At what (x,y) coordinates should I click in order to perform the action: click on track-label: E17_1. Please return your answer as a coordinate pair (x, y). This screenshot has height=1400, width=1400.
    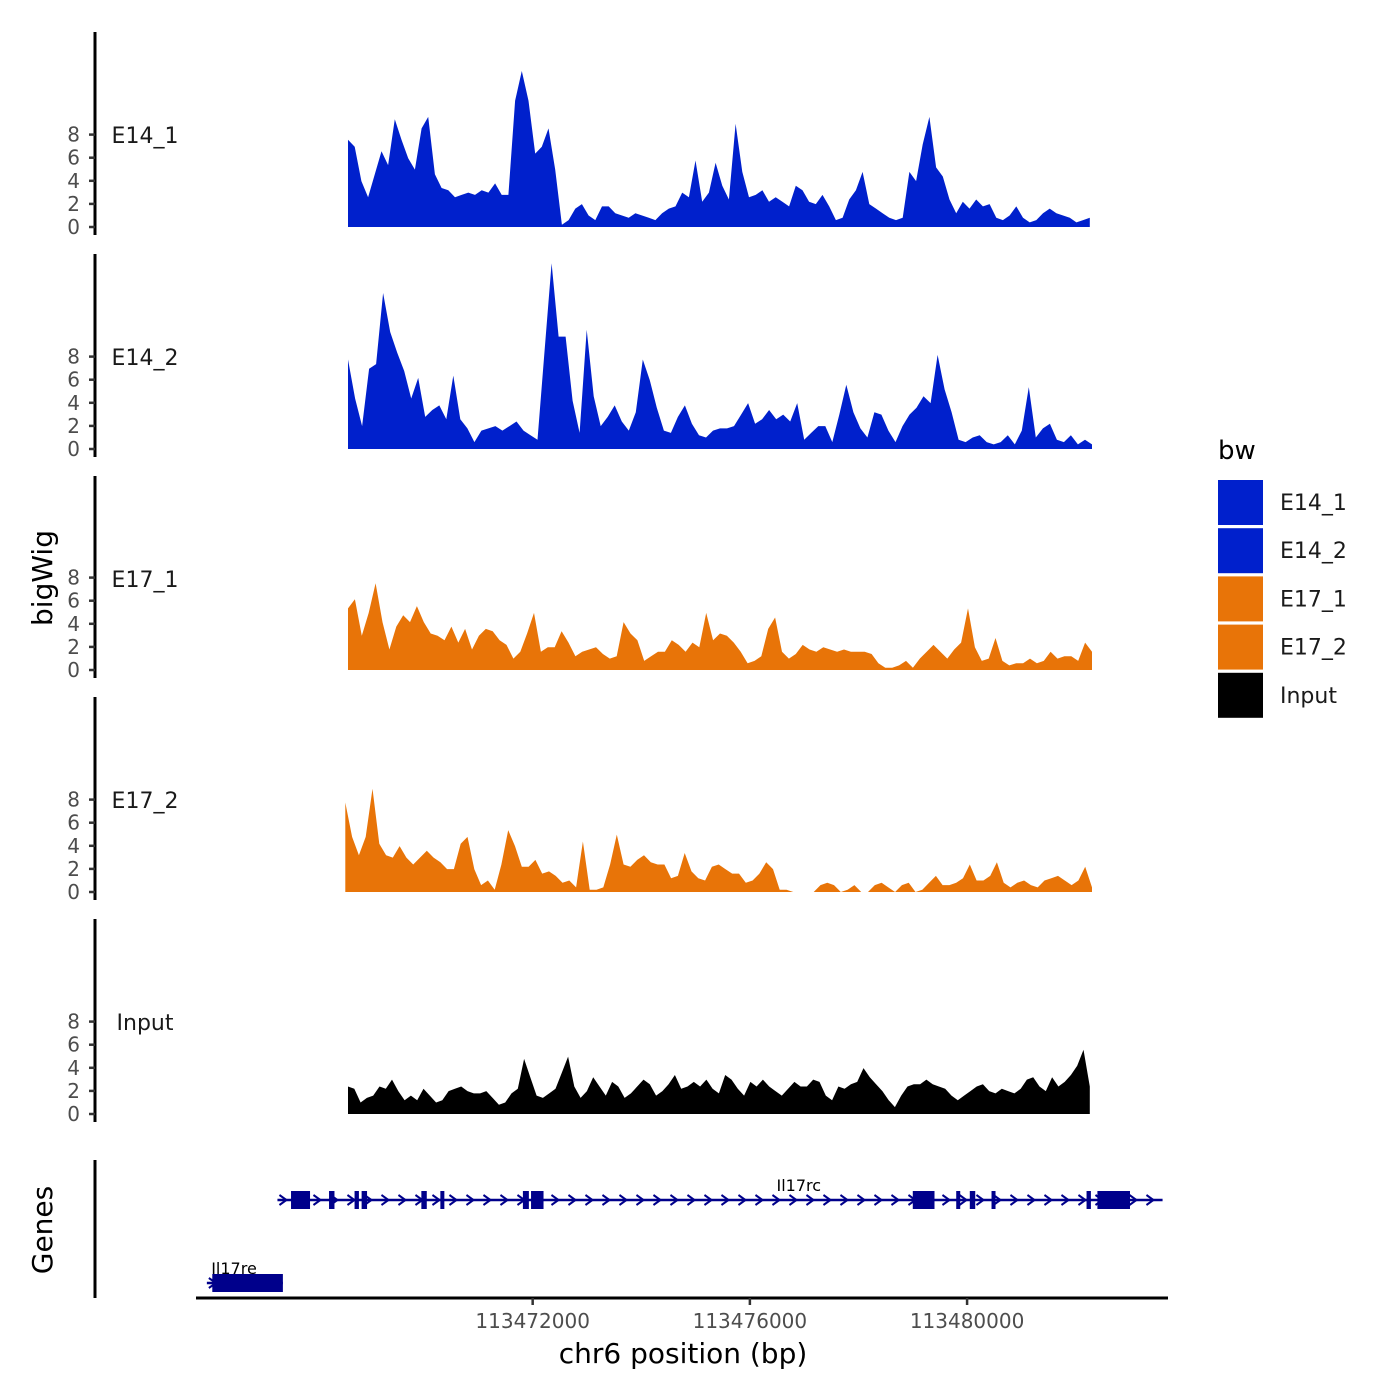
    Looking at the image, I should click on (145, 580).